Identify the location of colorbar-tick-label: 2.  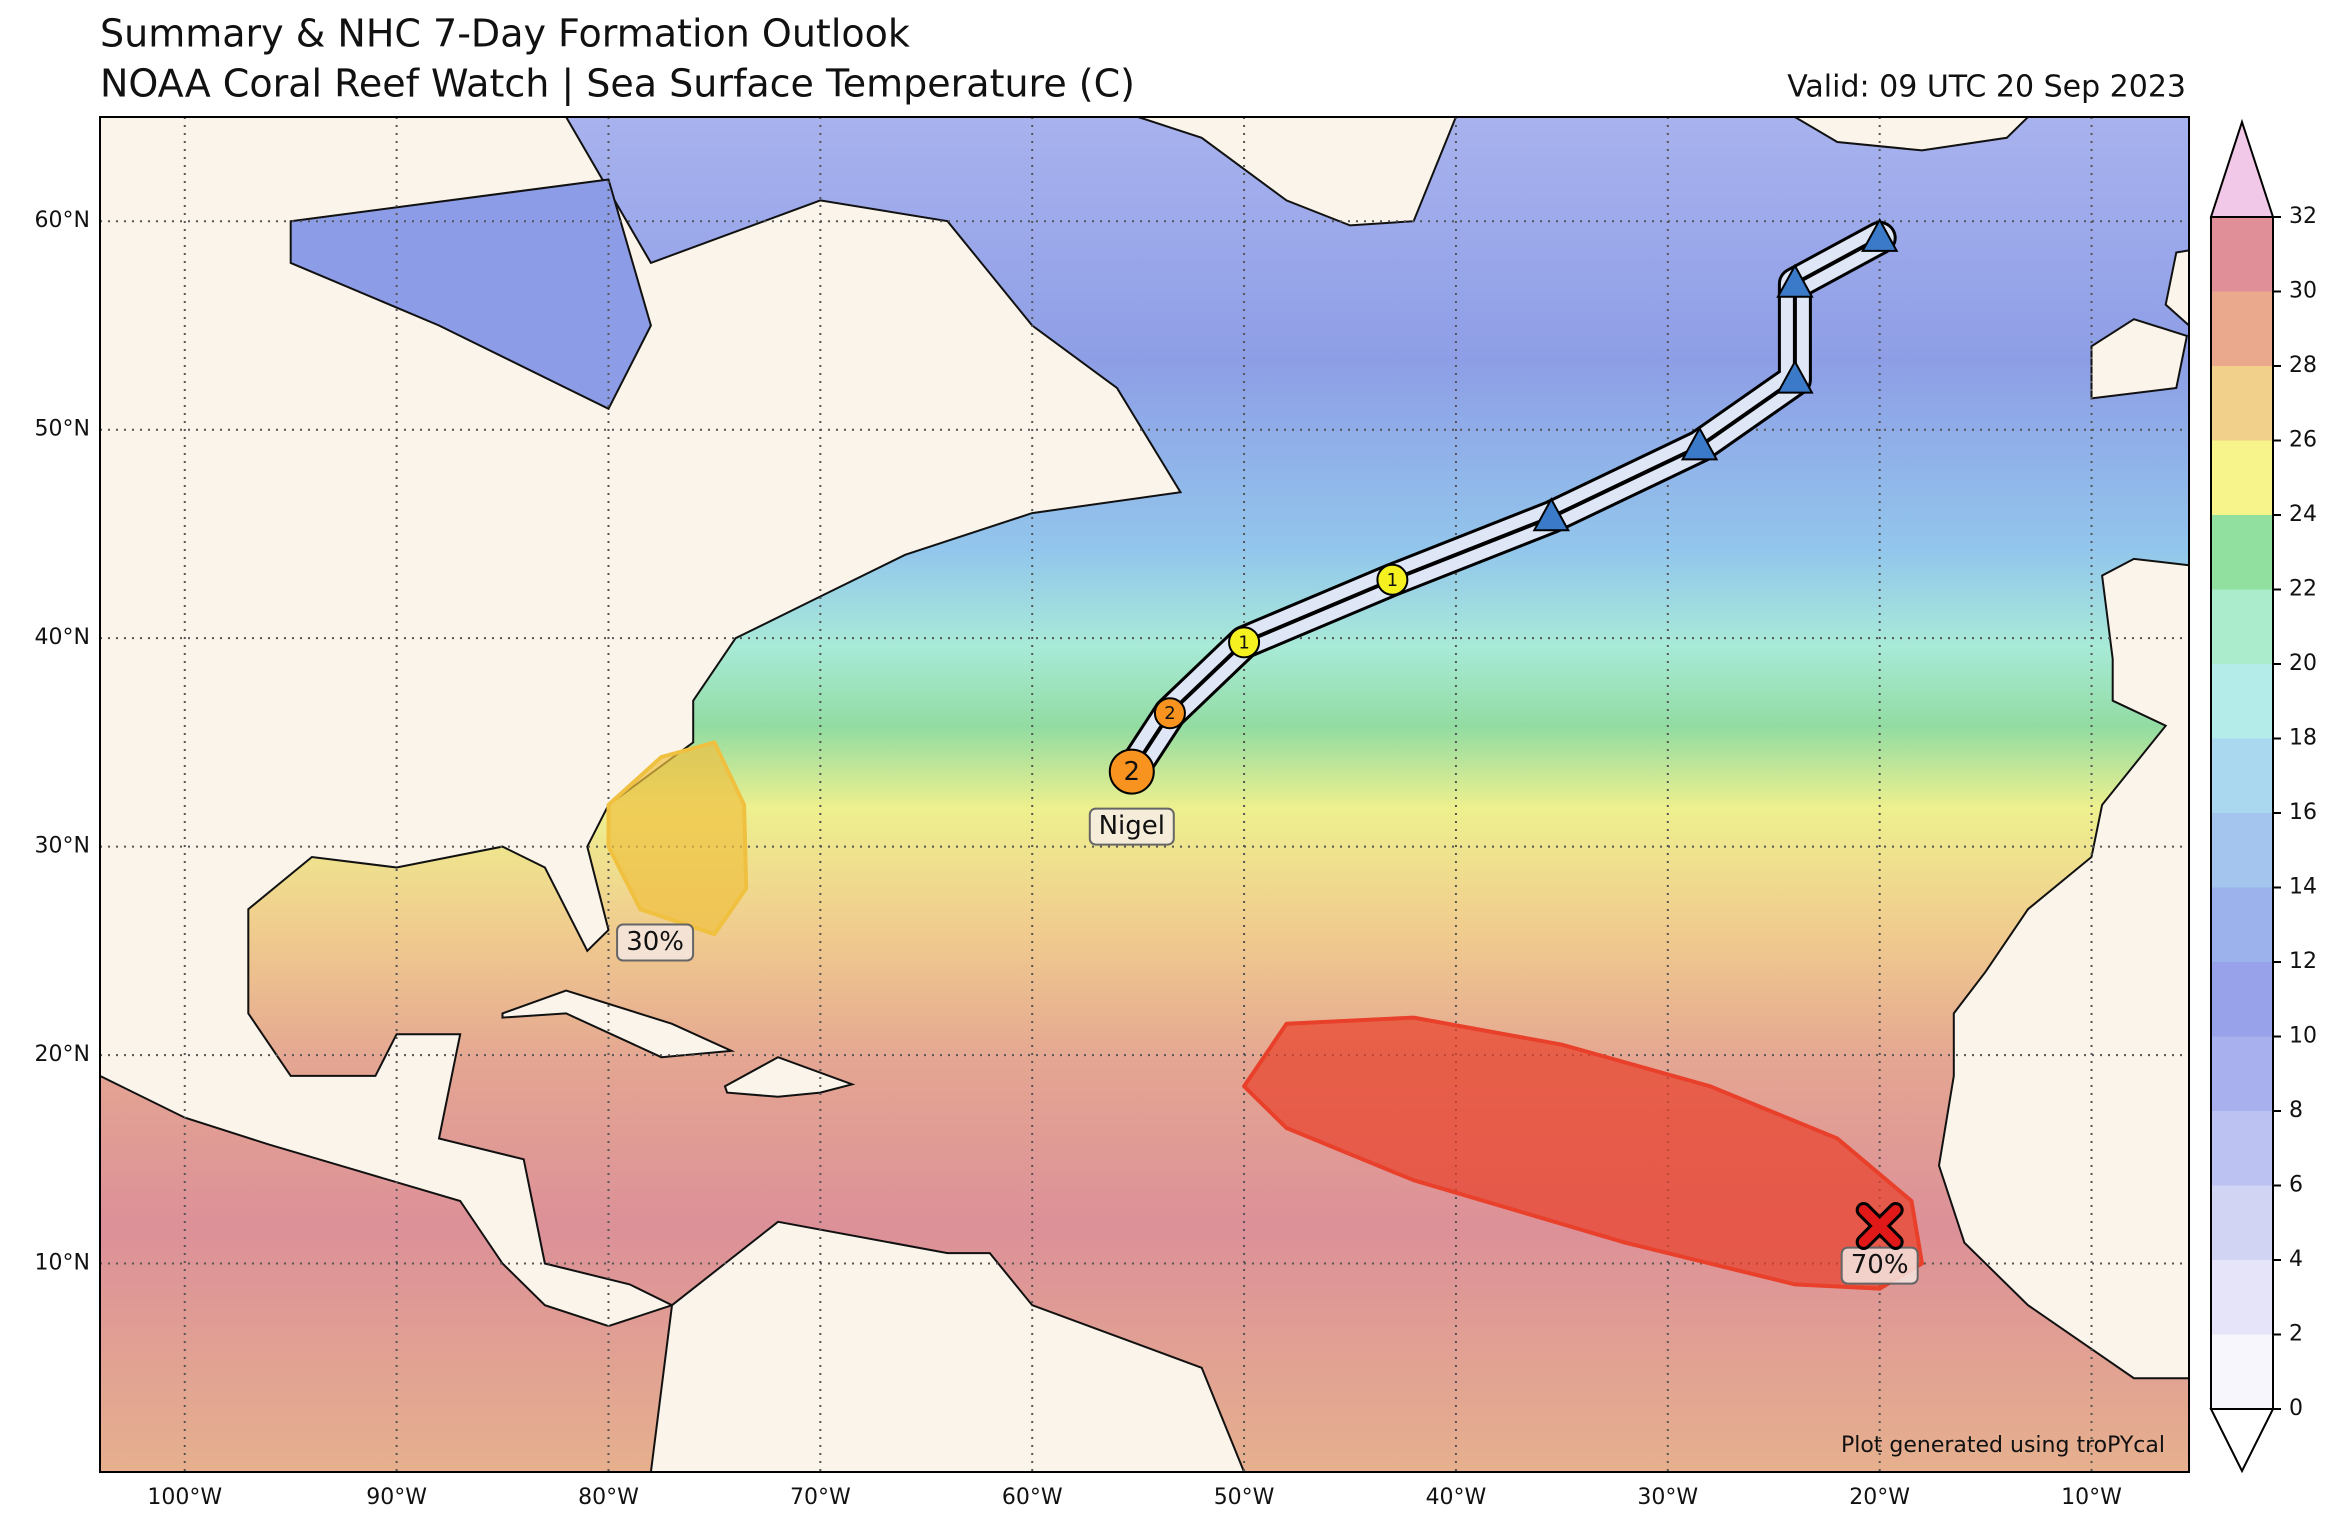
(2296, 1334).